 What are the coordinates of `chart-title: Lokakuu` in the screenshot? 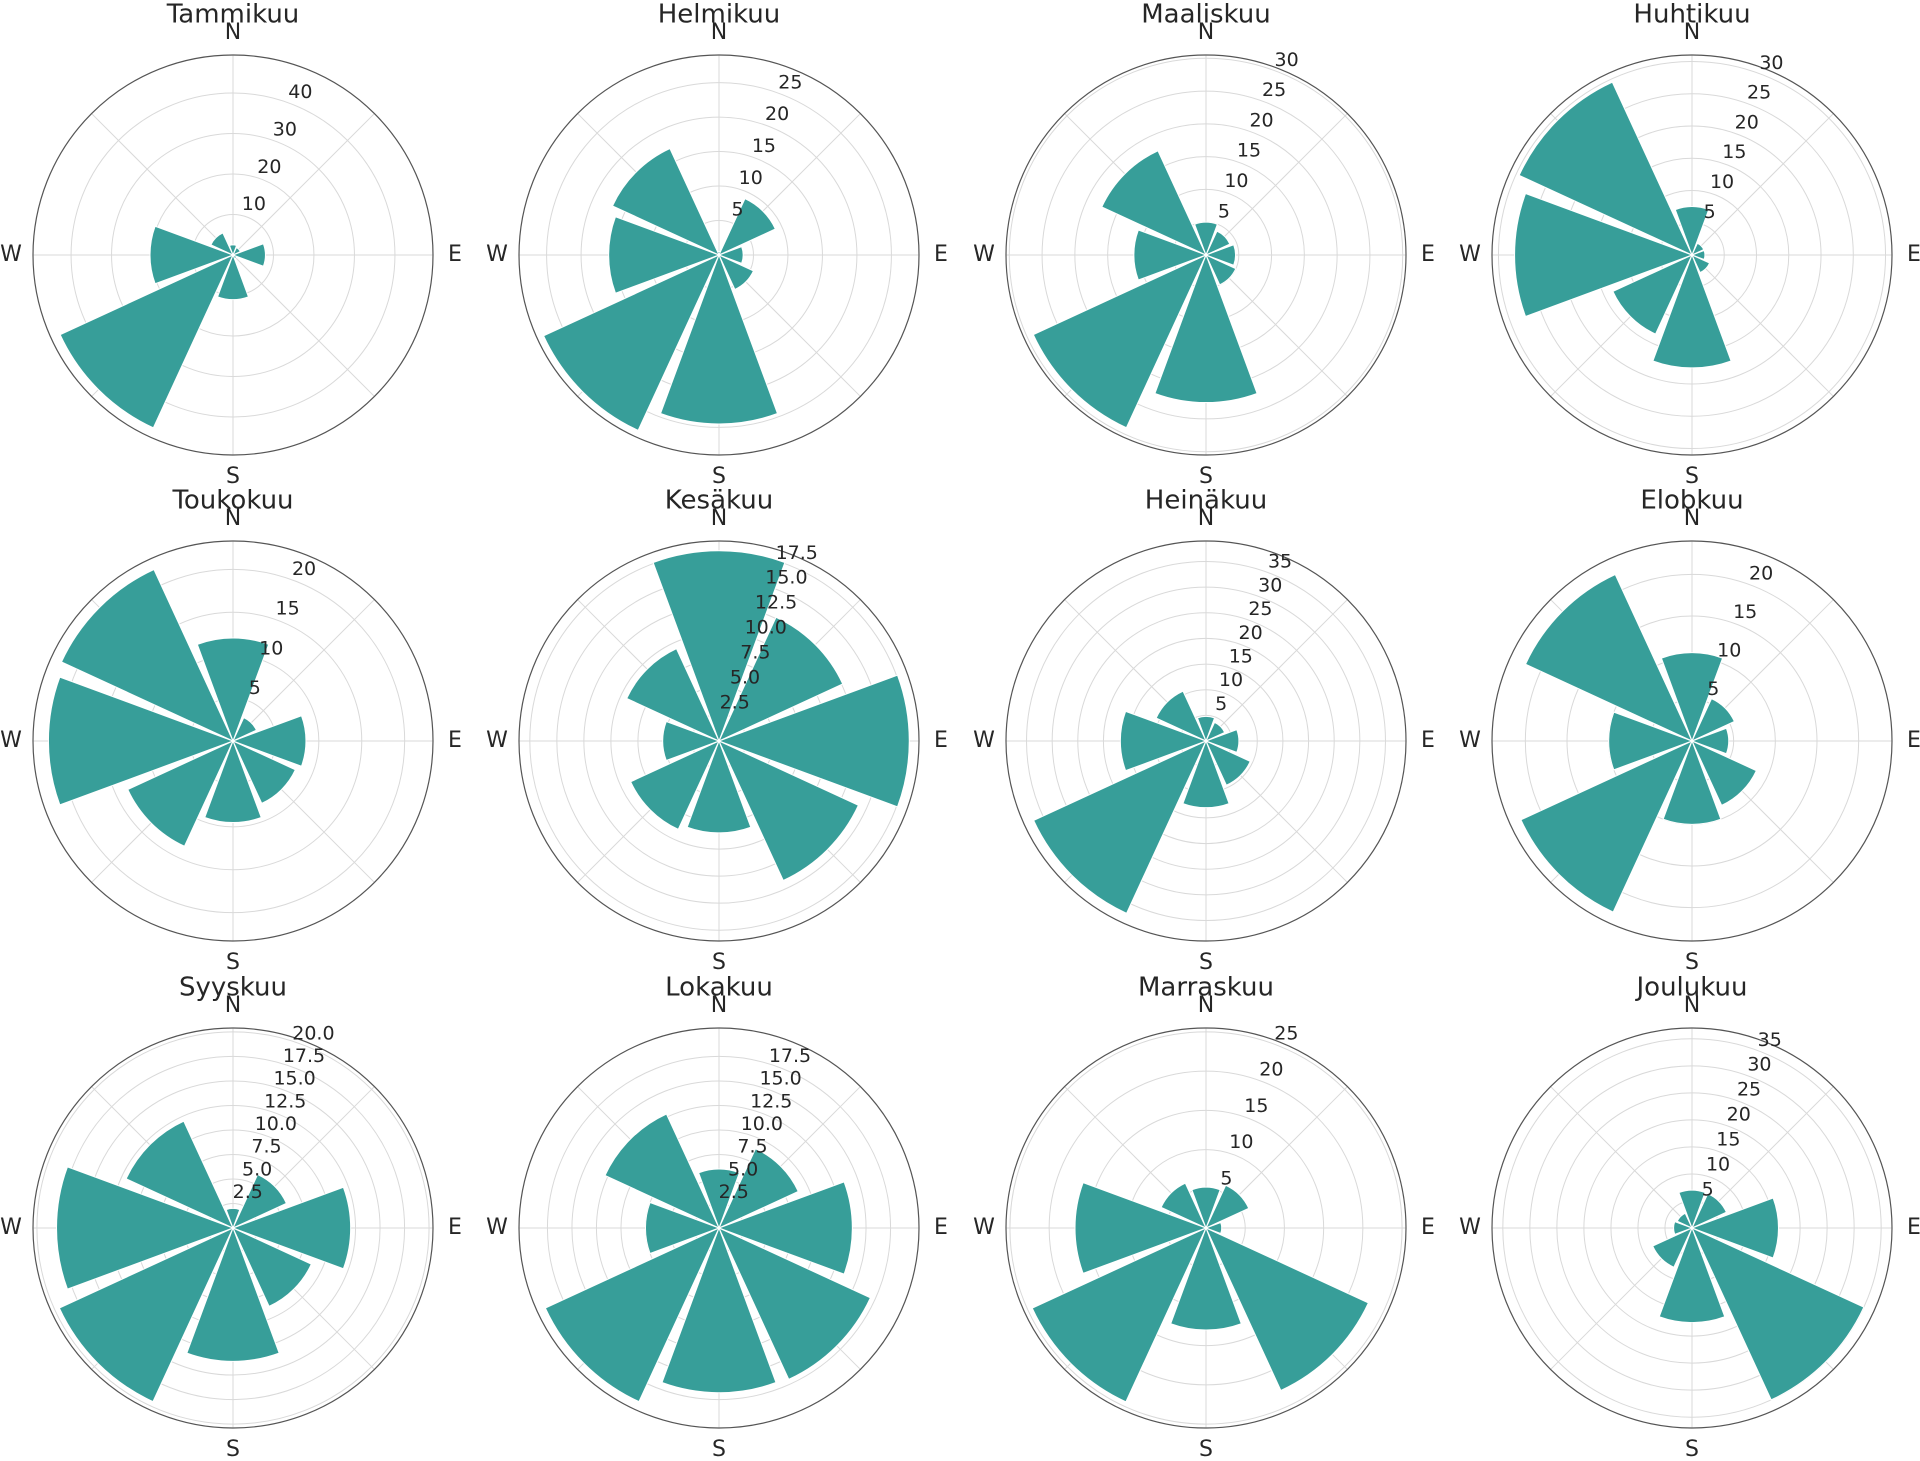 It's located at (719, 988).